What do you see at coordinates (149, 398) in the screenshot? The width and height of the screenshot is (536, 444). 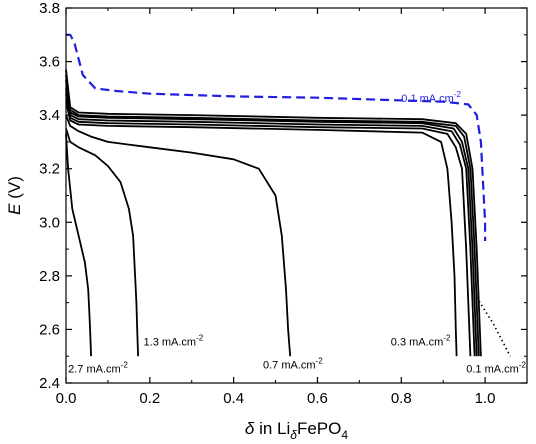 I see `x-tick-label: 0.2` at bounding box center [149, 398].